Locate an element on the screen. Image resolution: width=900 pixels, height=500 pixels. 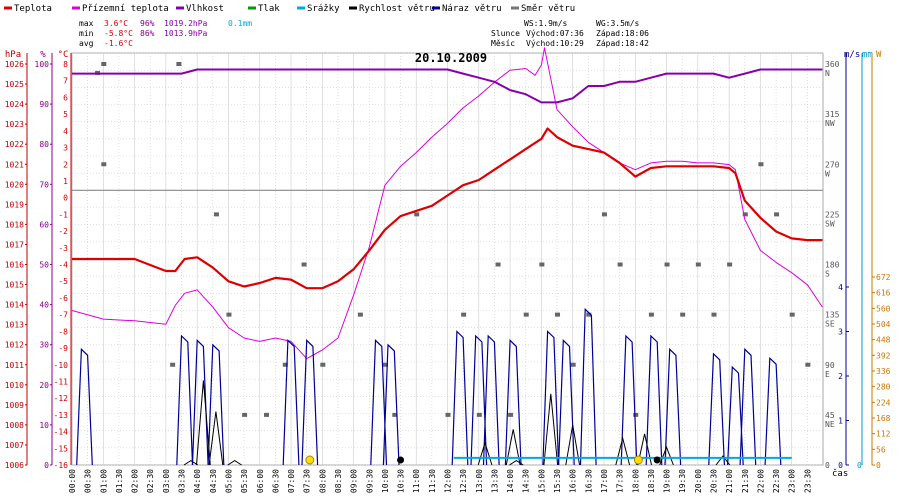
stats-min-humidity: 86% is located at coordinates (147, 33).